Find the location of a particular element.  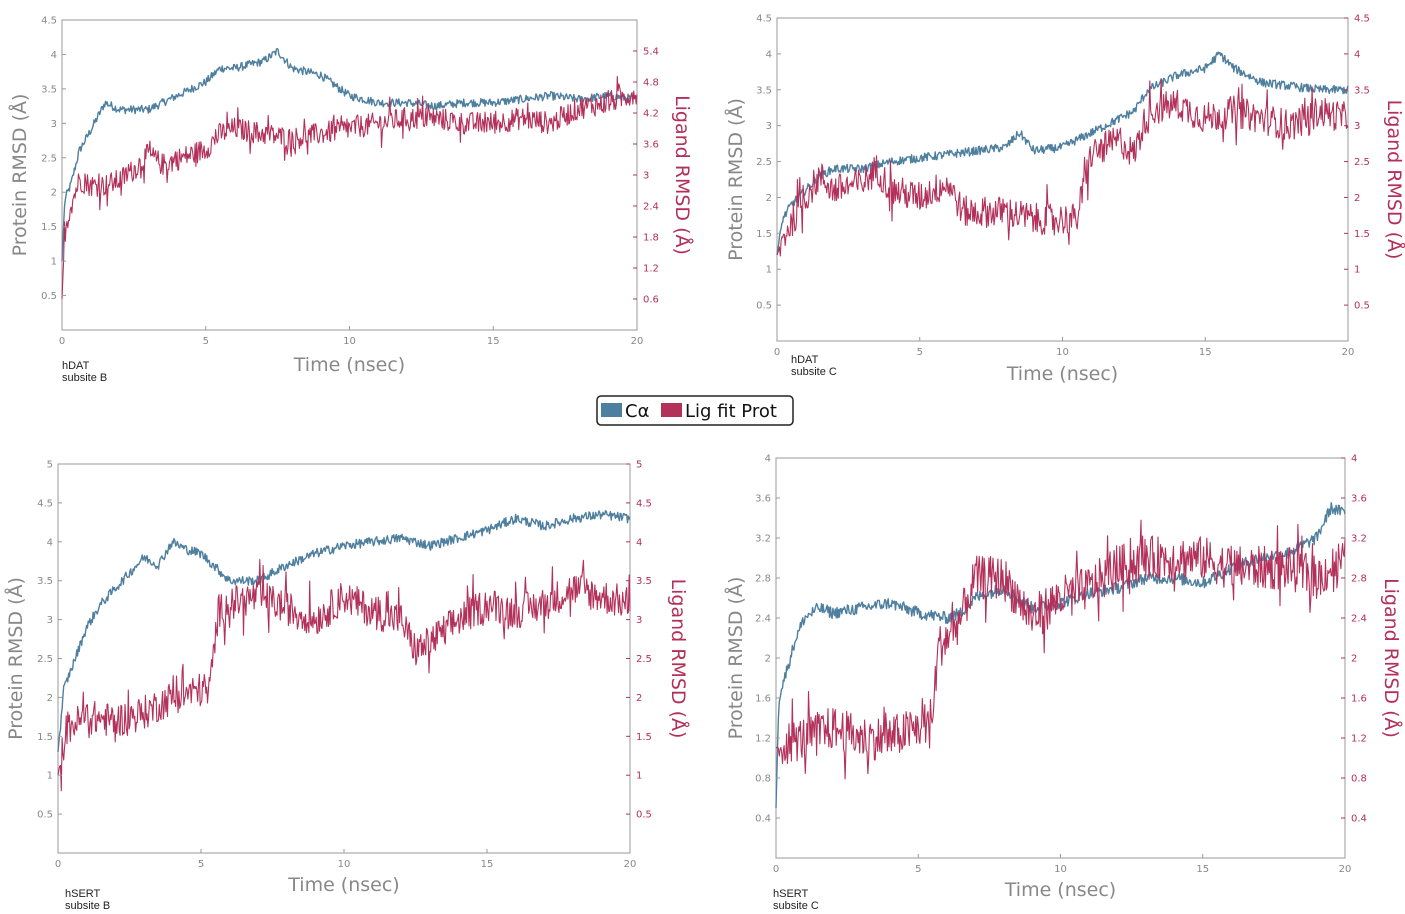

y-right-tick-label: 5.4 is located at coordinates (651, 52).